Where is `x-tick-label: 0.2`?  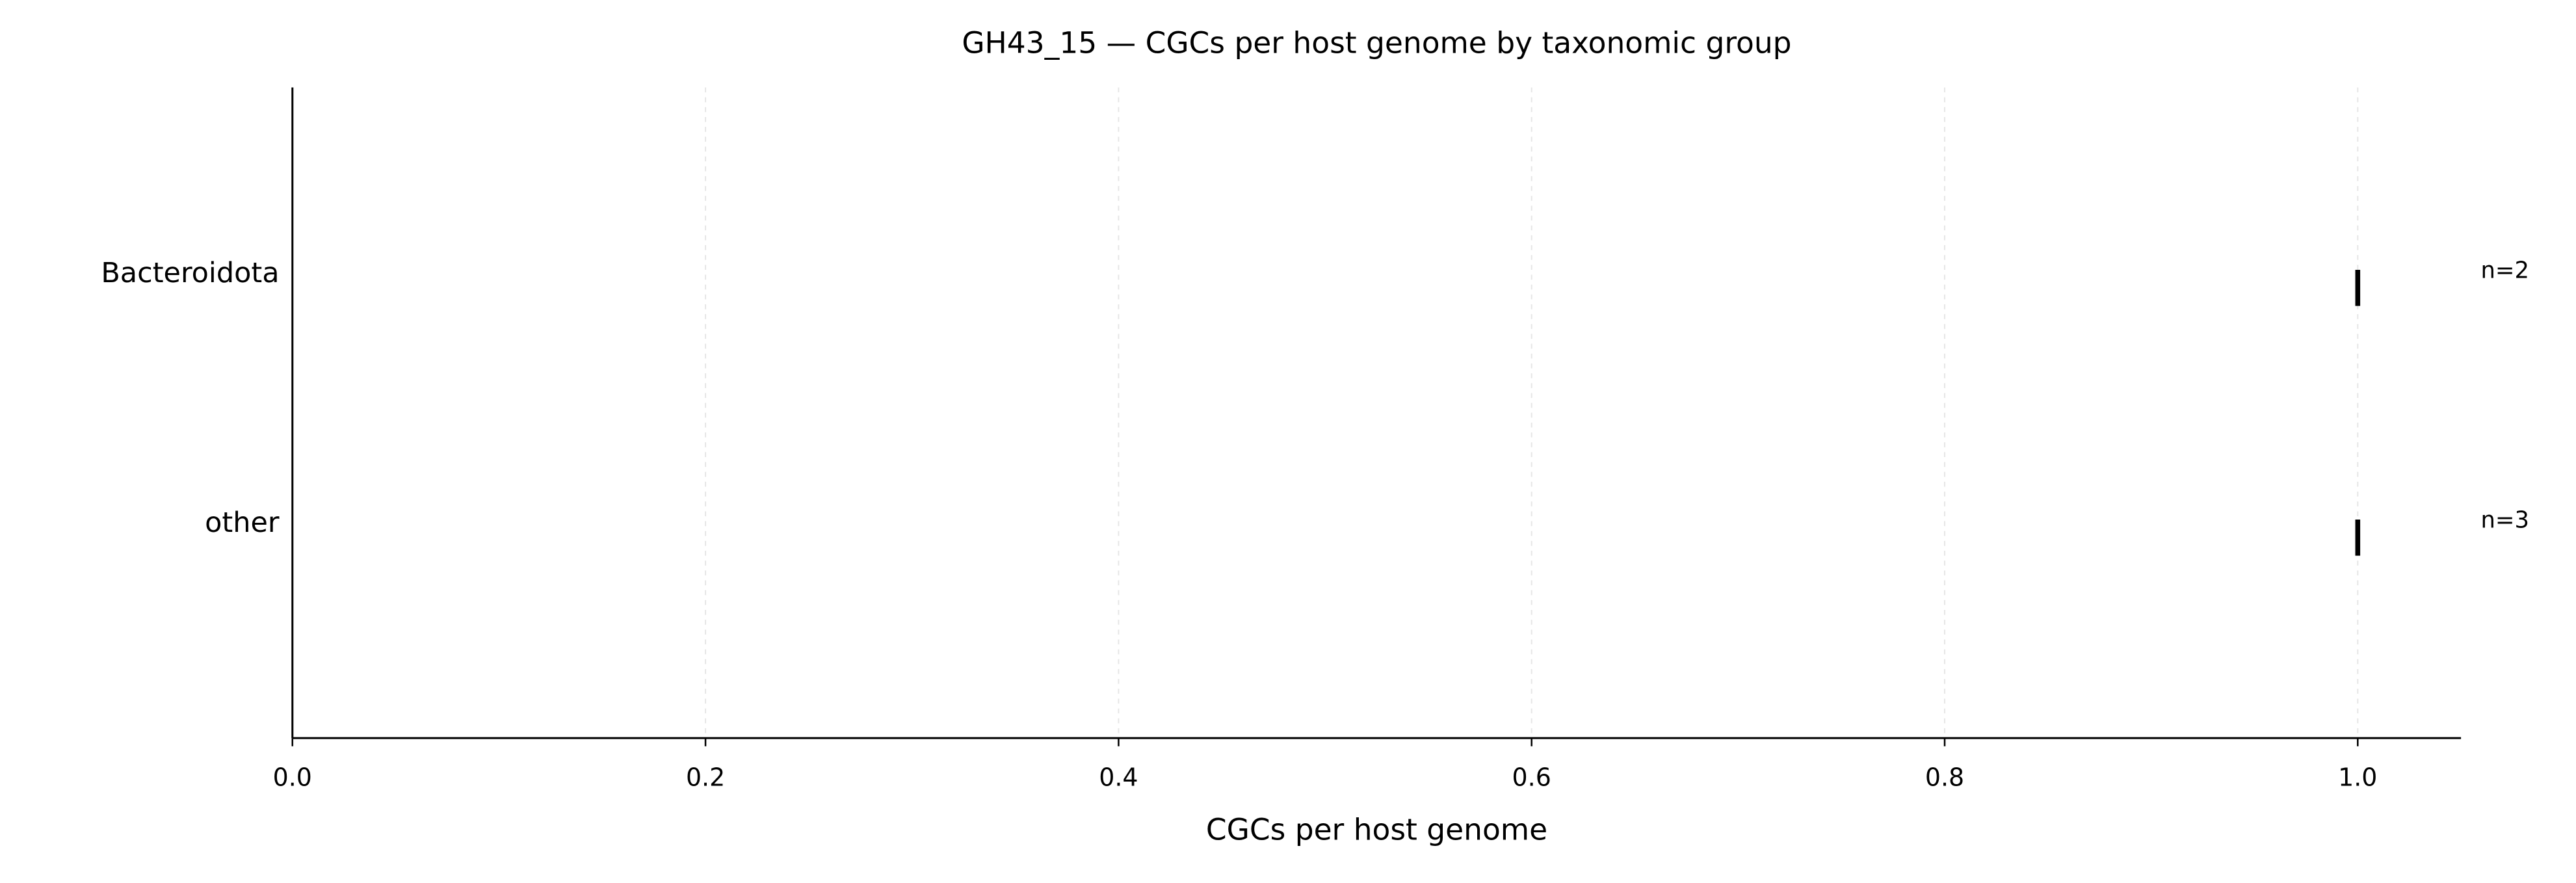 x-tick-label: 0.2 is located at coordinates (705, 777).